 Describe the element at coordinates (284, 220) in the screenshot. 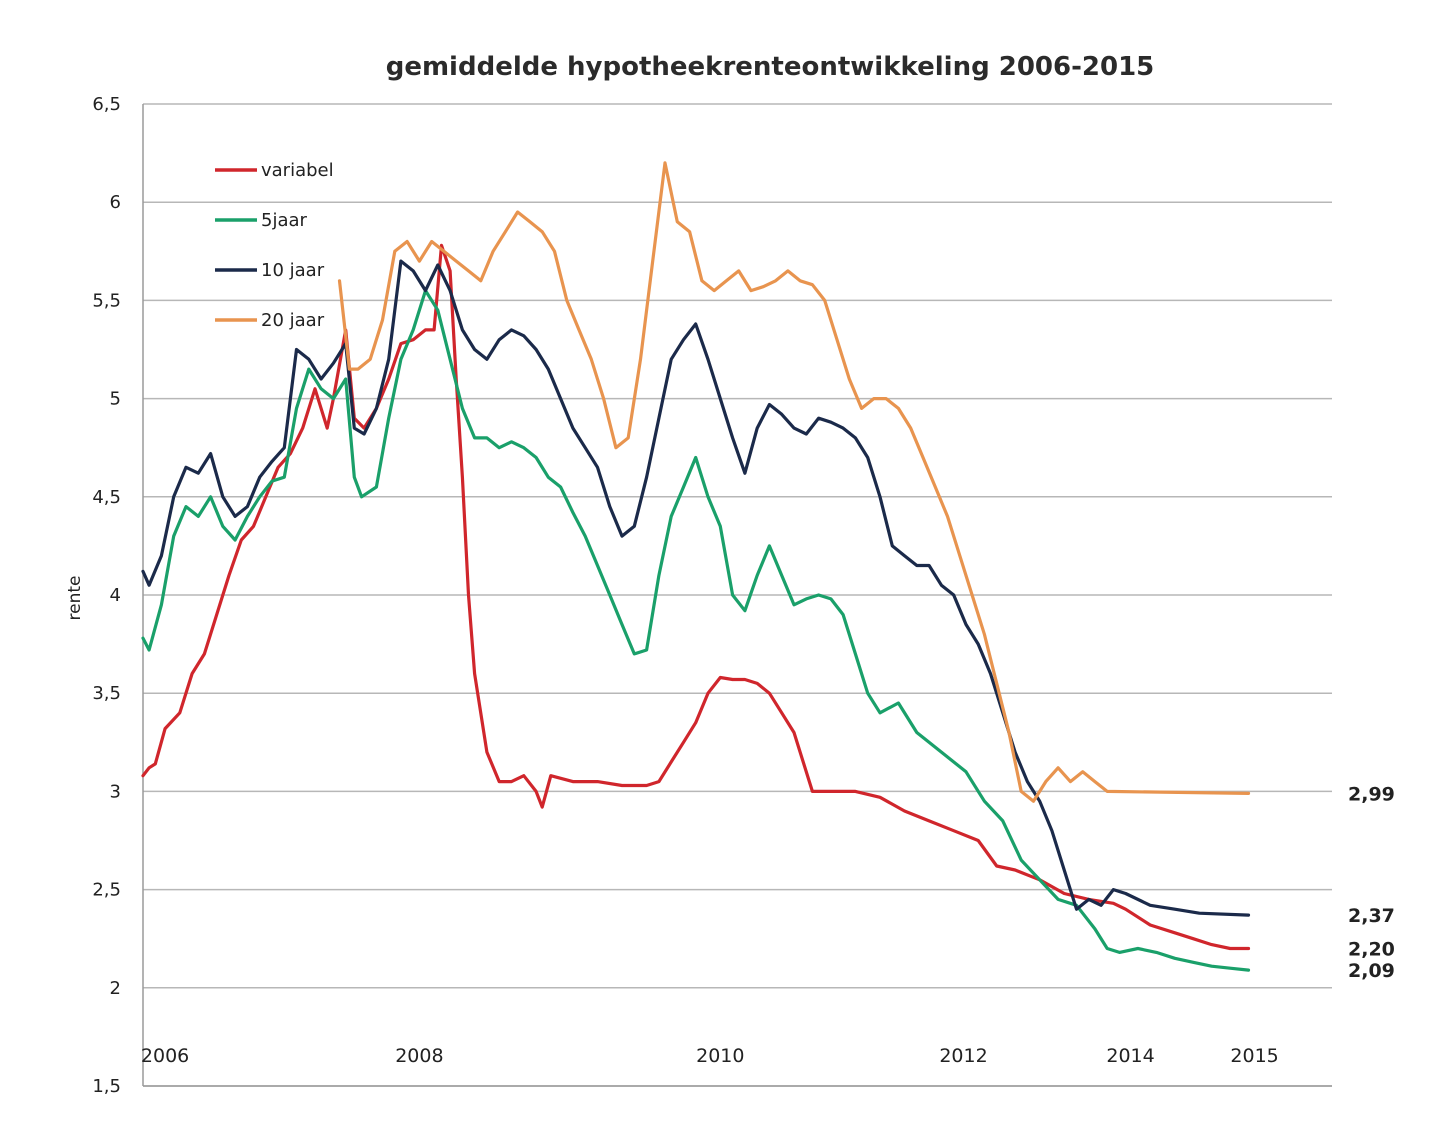

I see `legend-label: 5jaar` at that location.